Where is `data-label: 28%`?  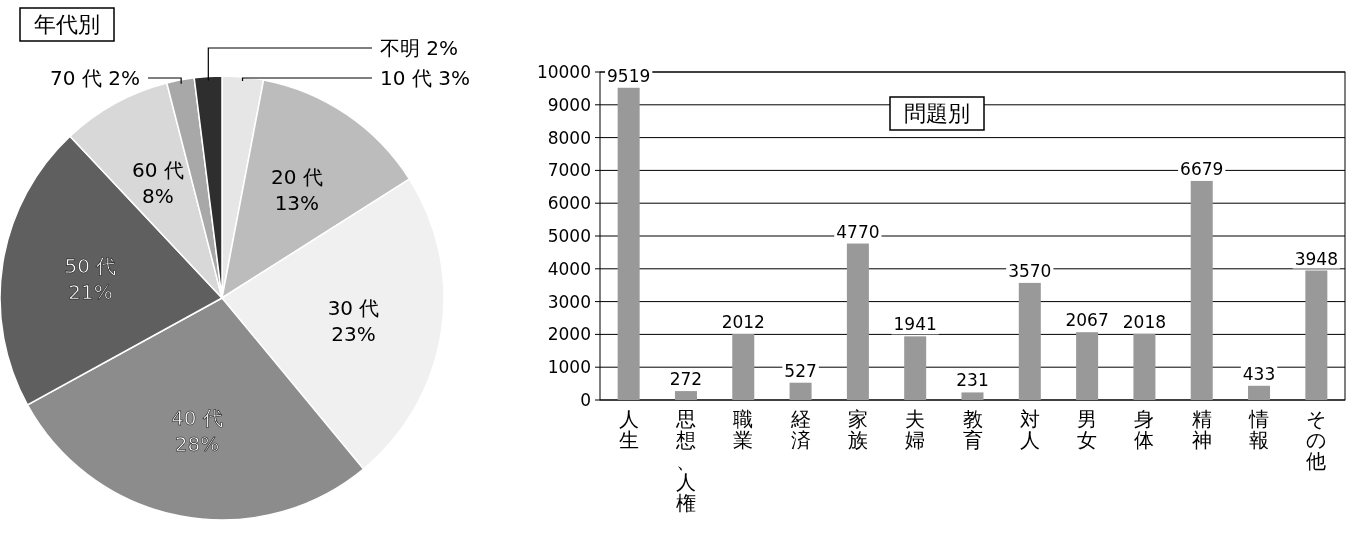
data-label: 28% is located at coordinates (197, 443).